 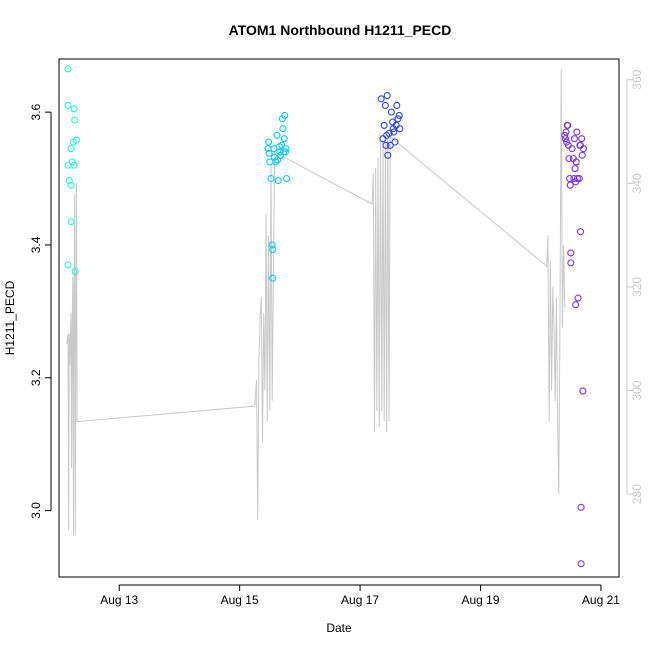 What do you see at coordinates (36, 244) in the screenshot?
I see `y-tick-label: 3.4` at bounding box center [36, 244].